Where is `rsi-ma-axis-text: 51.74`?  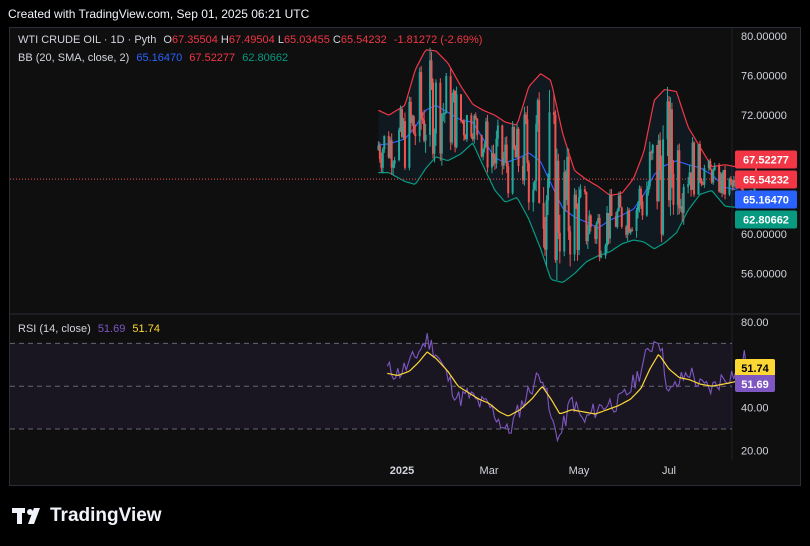
rsi-ma-axis-text: 51.74 is located at coordinates (755, 369).